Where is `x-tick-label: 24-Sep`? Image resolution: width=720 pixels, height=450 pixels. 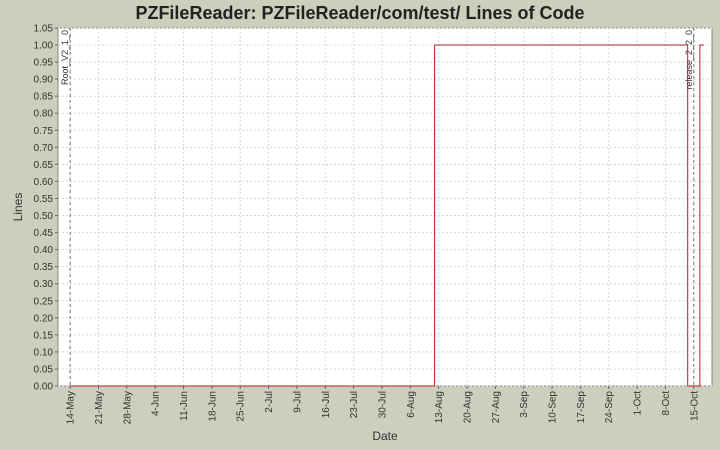 x-tick-label: 24-Sep is located at coordinates (609, 407).